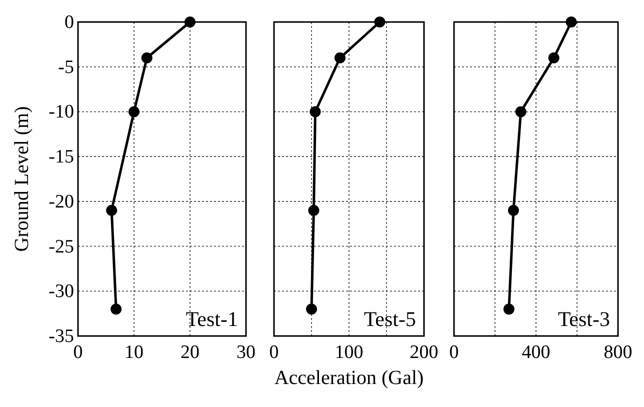  Describe the element at coordinates (61, 336) in the screenshot. I see `y-tick-label: -35` at that location.